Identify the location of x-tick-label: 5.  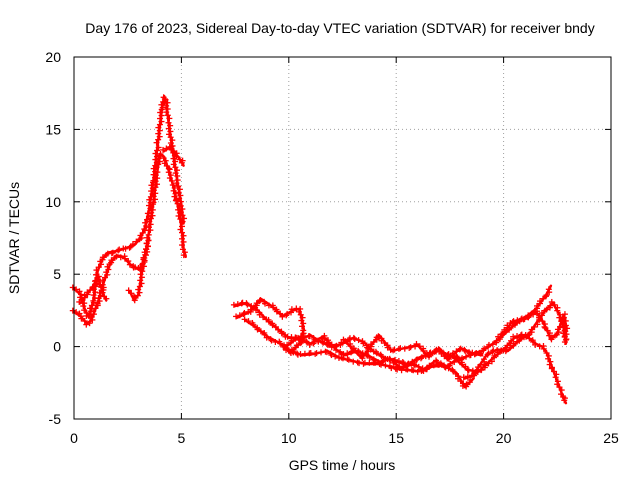
(182, 438).